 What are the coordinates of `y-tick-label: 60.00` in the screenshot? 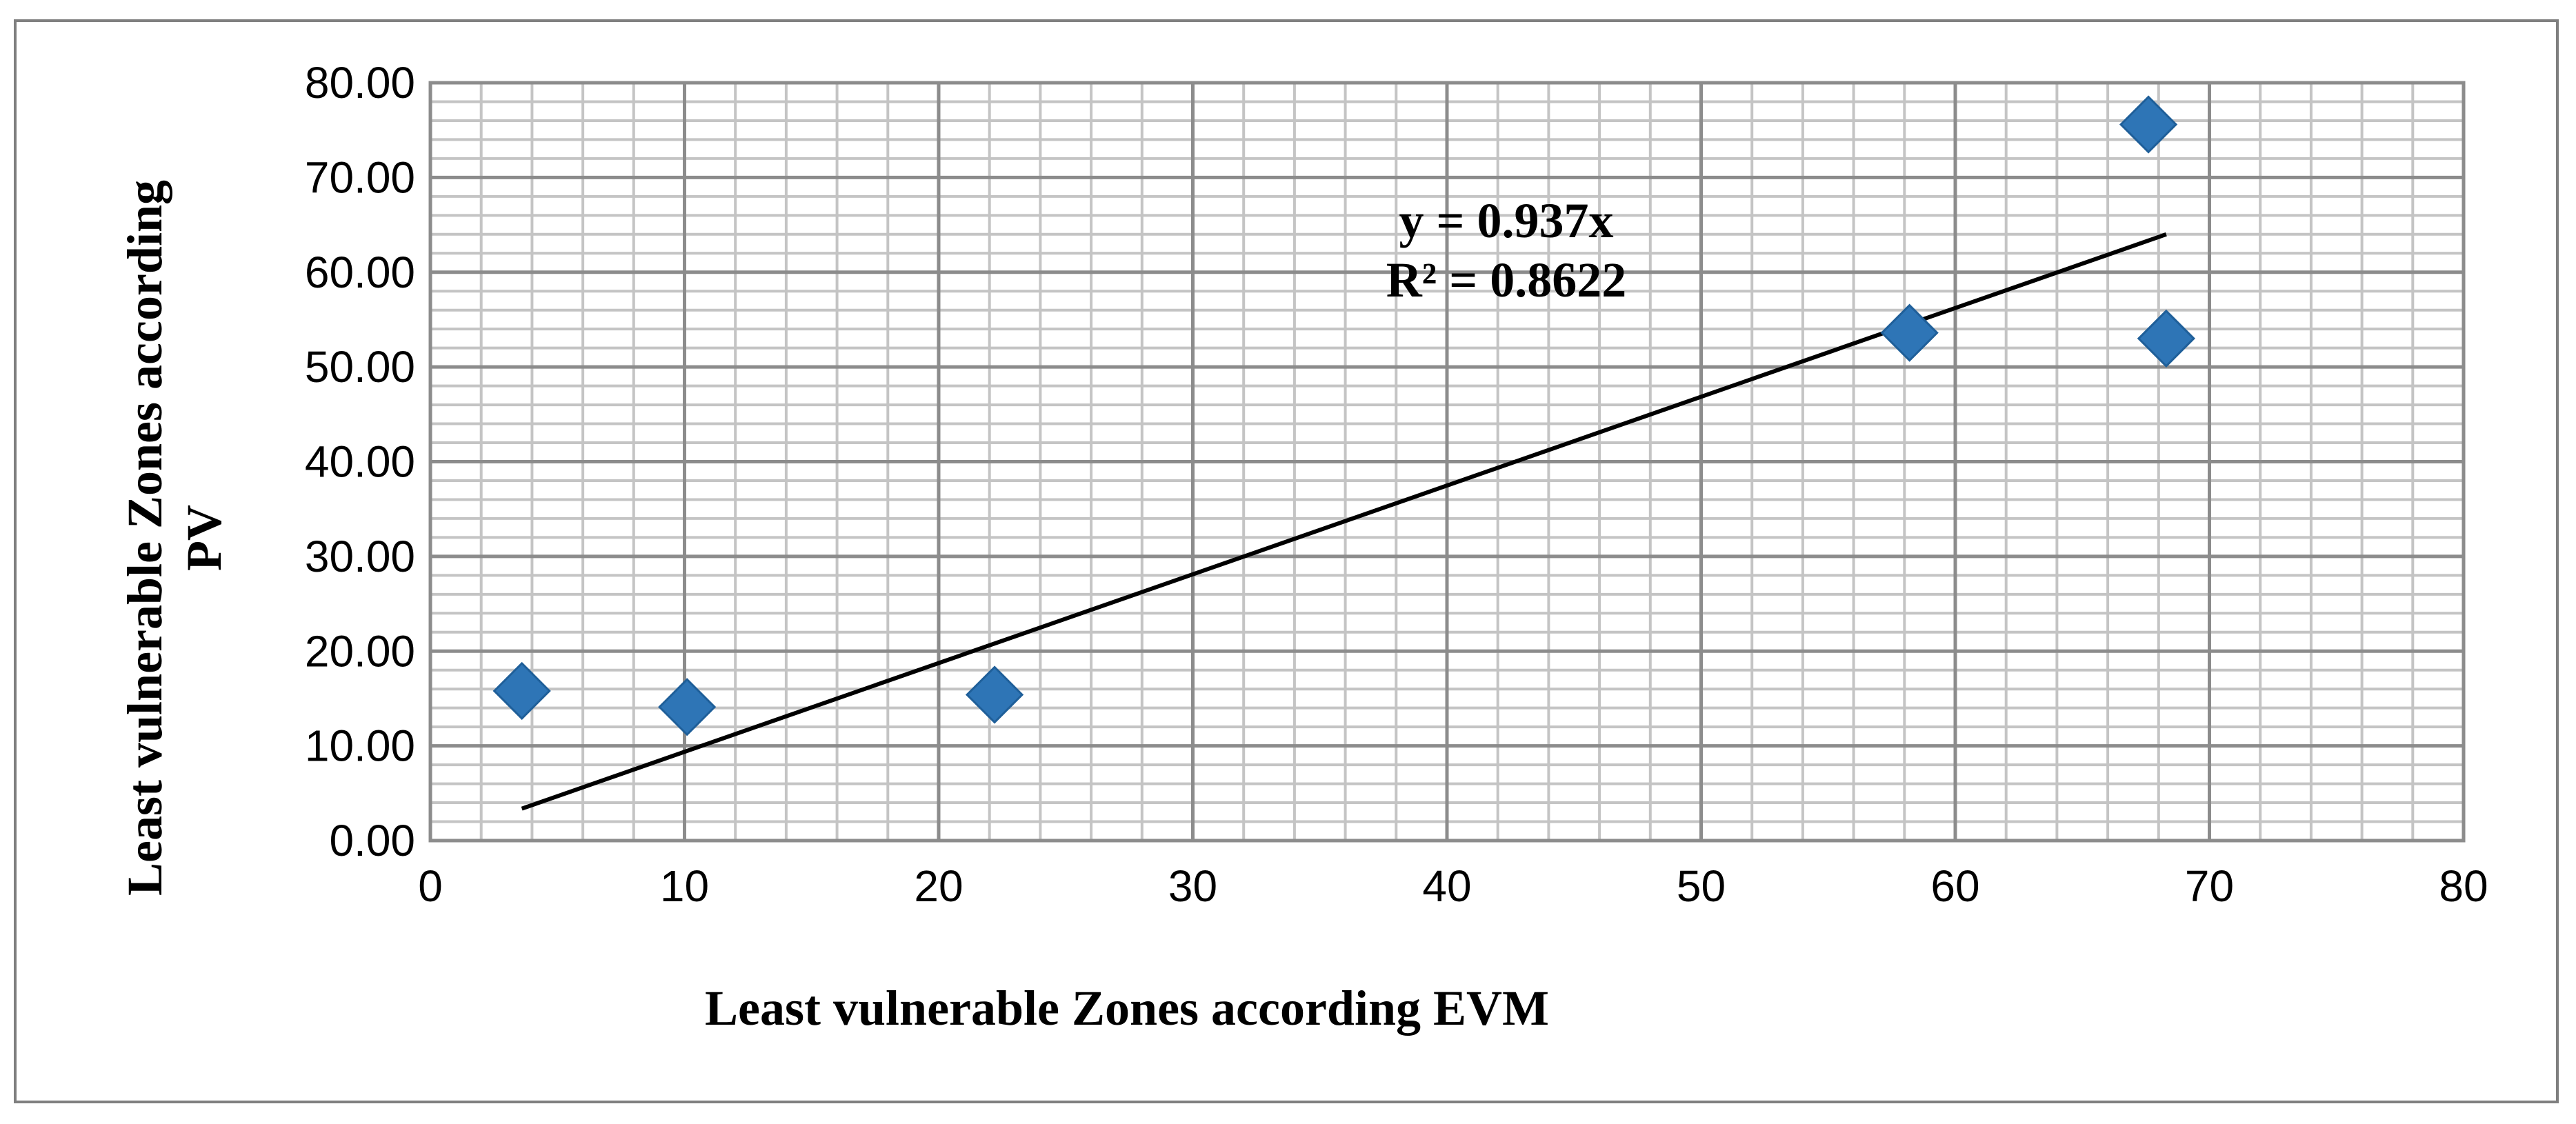 It's located at (360, 272).